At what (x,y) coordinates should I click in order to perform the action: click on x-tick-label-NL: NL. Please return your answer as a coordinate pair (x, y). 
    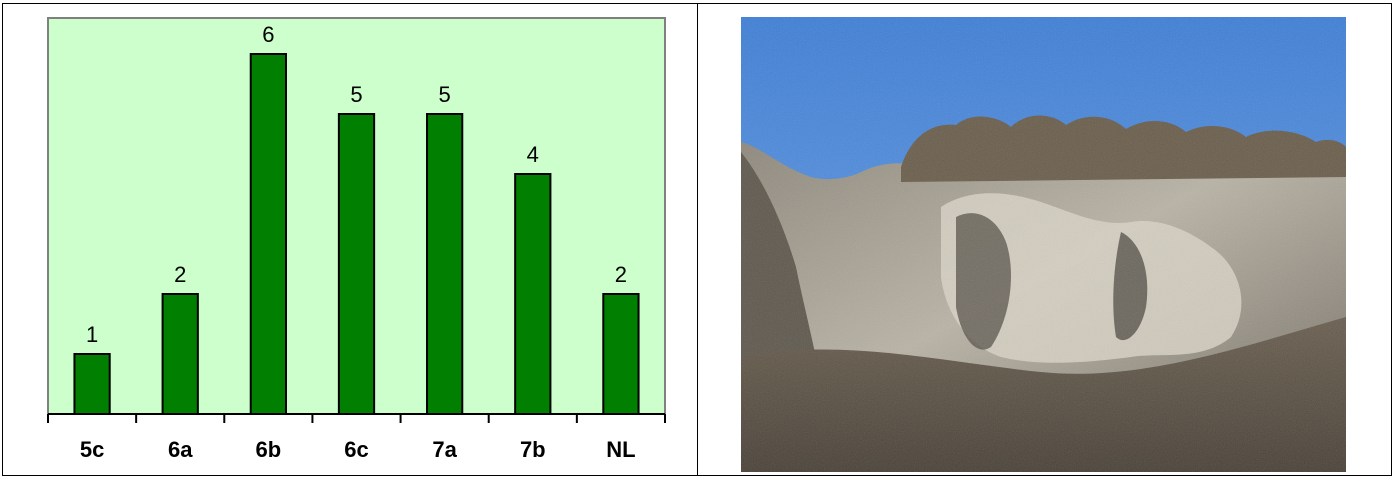
    Looking at the image, I should click on (620, 449).